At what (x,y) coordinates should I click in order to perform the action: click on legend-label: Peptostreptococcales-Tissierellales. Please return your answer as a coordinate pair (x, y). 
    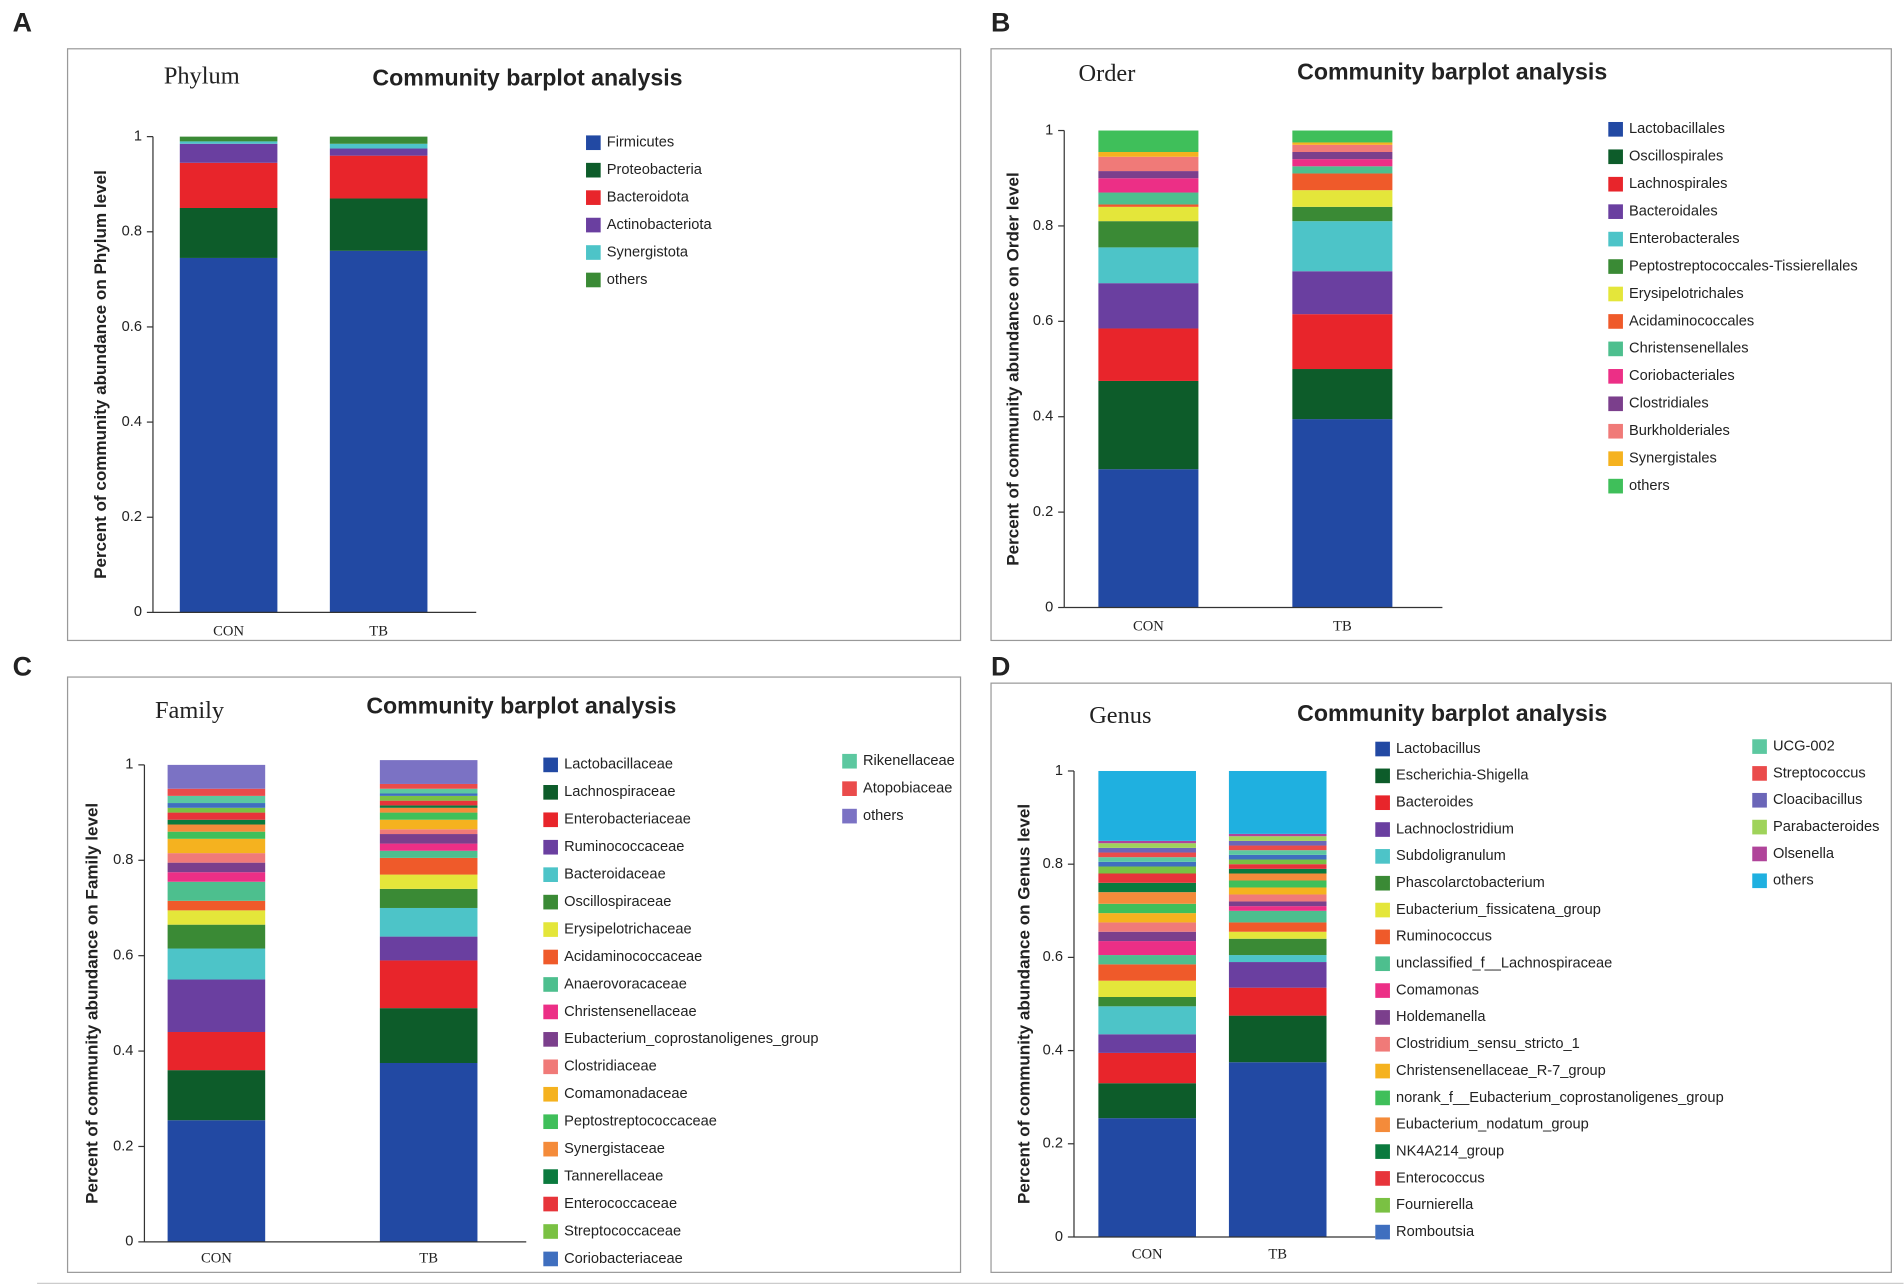
    Looking at the image, I should click on (1743, 266).